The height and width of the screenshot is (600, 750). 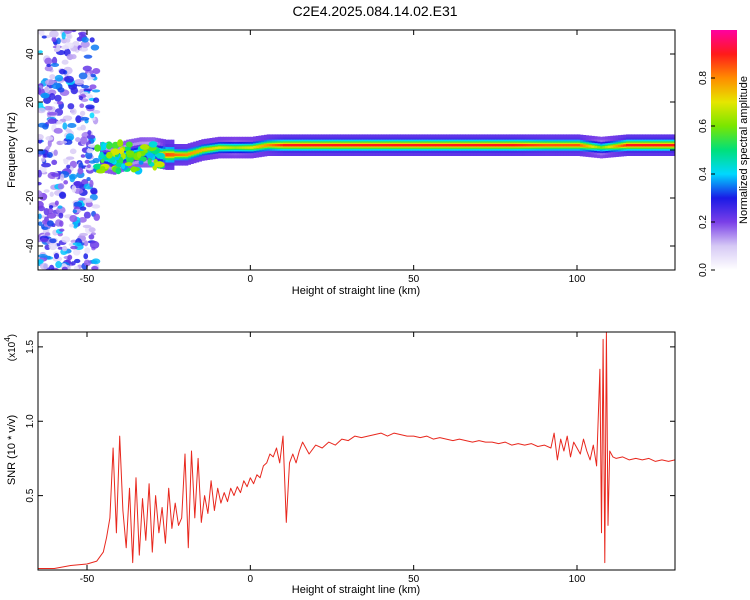 What do you see at coordinates (577, 279) in the screenshot?
I see `spectrogram-x-tick-label: 100` at bounding box center [577, 279].